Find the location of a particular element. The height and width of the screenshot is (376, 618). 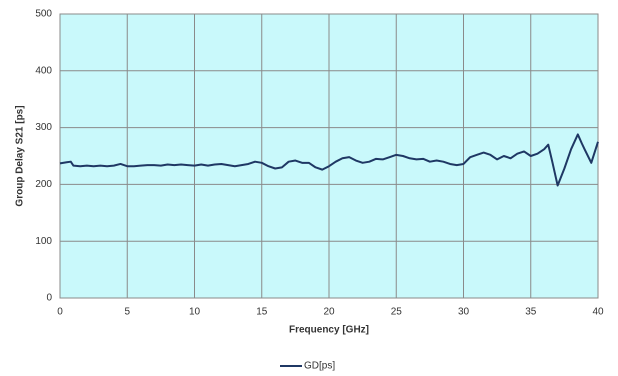

x-tick-label: 15 is located at coordinates (262, 312).